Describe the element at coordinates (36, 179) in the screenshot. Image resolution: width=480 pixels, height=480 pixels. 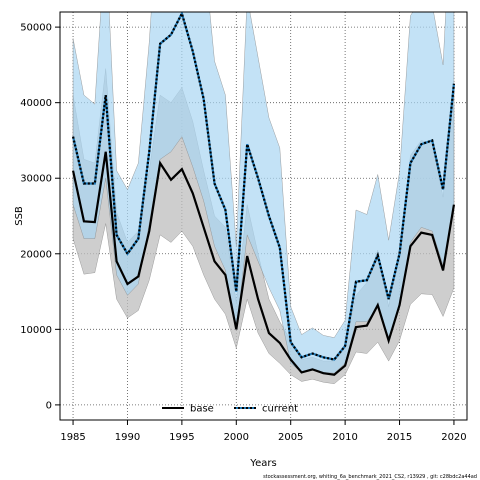
I see `y-tick-label: 30000` at that location.